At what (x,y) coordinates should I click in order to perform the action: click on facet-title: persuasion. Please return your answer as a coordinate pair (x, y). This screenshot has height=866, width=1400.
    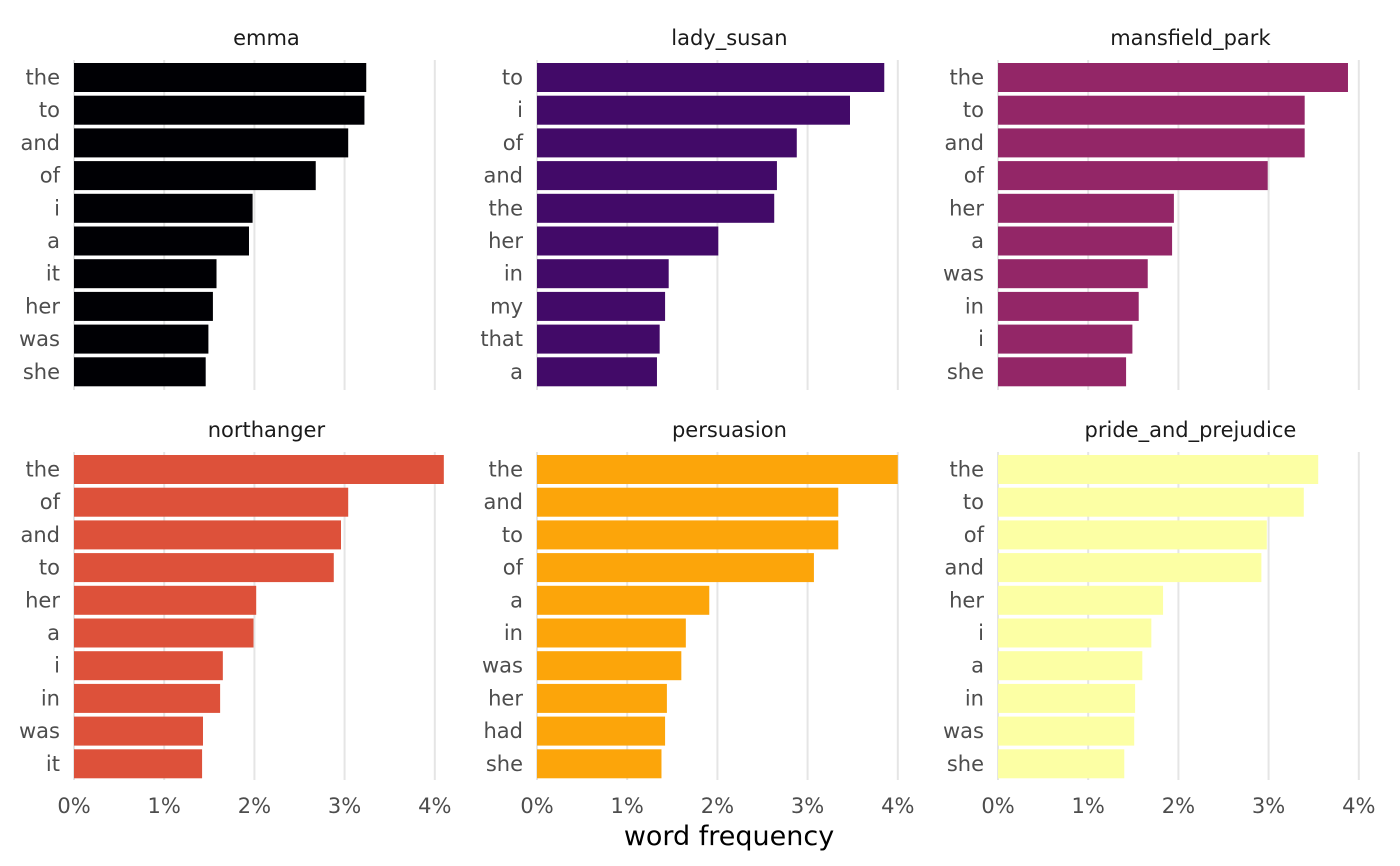
    Looking at the image, I should click on (729, 430).